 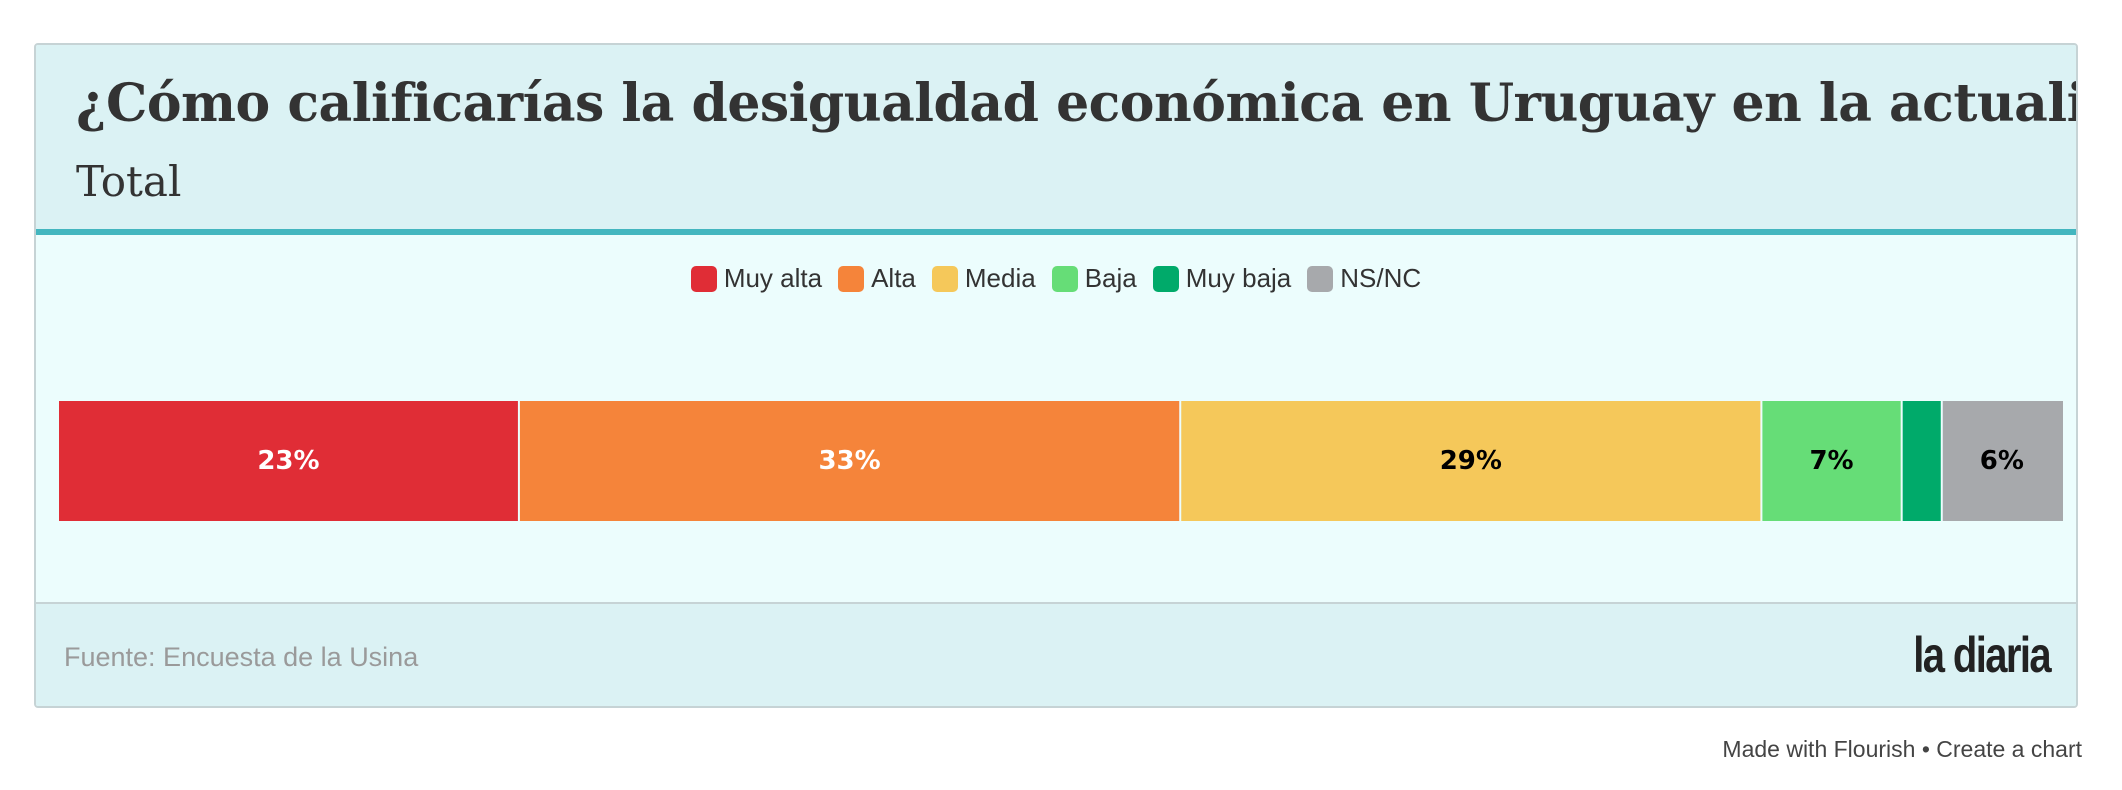 I want to click on legend-item-muy-alta: Muy alta, so click(x=756, y=278).